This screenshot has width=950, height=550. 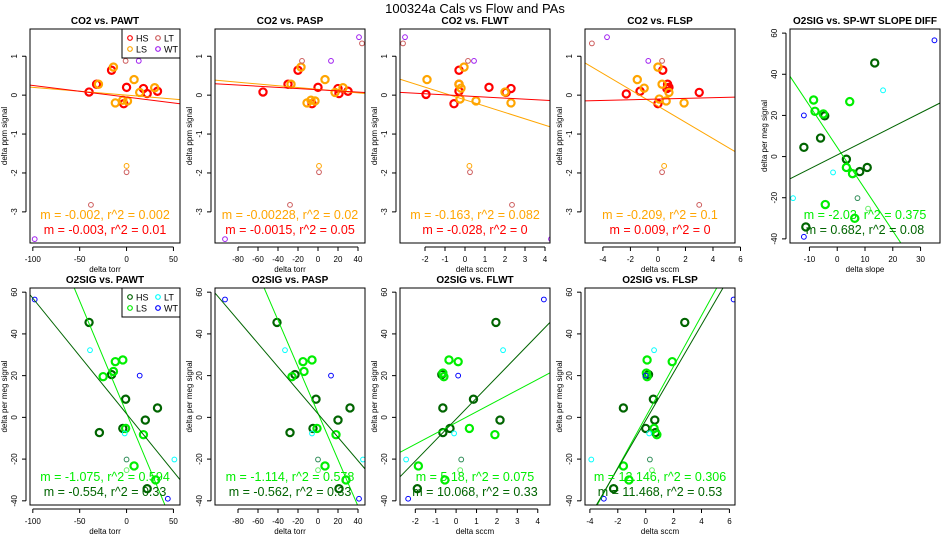 I want to click on fit-annotation-hs: m = -0.028, r^2 = 0, so click(x=474, y=230).